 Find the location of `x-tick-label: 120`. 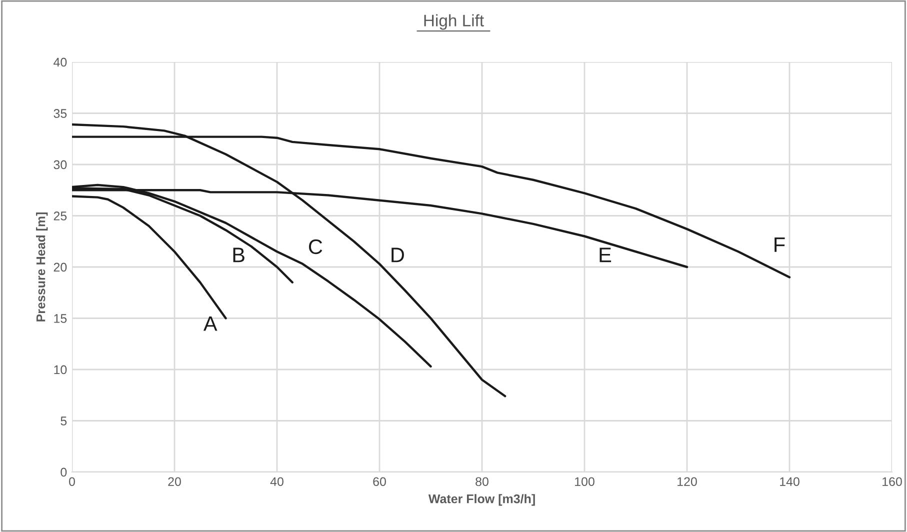

x-tick-label: 120 is located at coordinates (687, 481).